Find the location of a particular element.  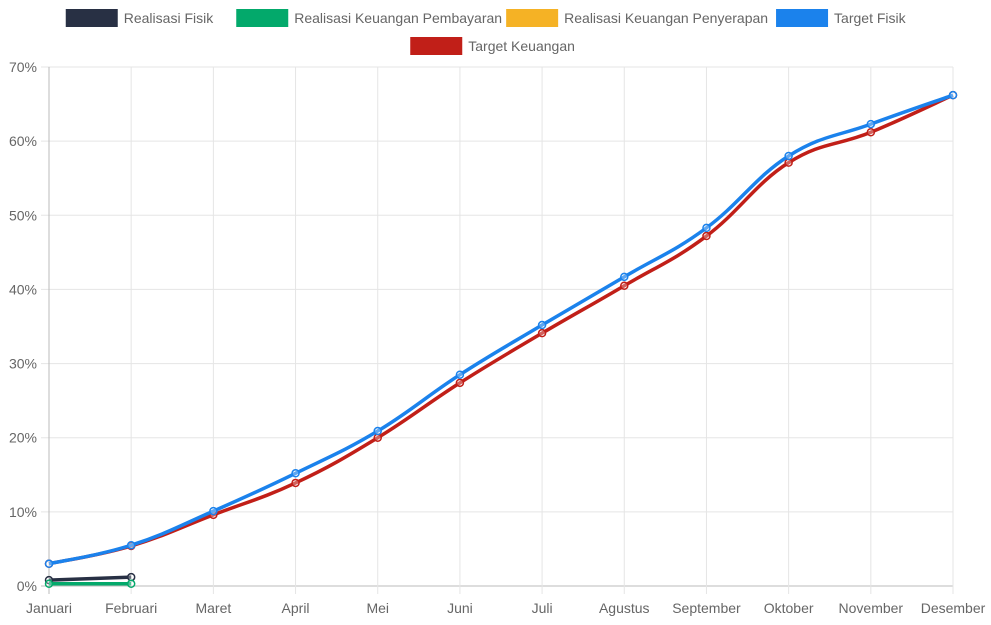

x-tick-label: Maret is located at coordinates (213, 608).